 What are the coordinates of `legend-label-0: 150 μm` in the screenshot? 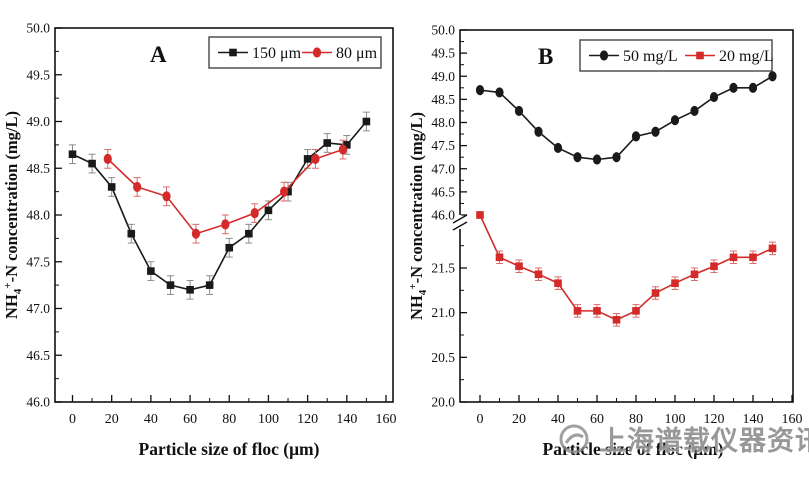 It's located at (277, 53).